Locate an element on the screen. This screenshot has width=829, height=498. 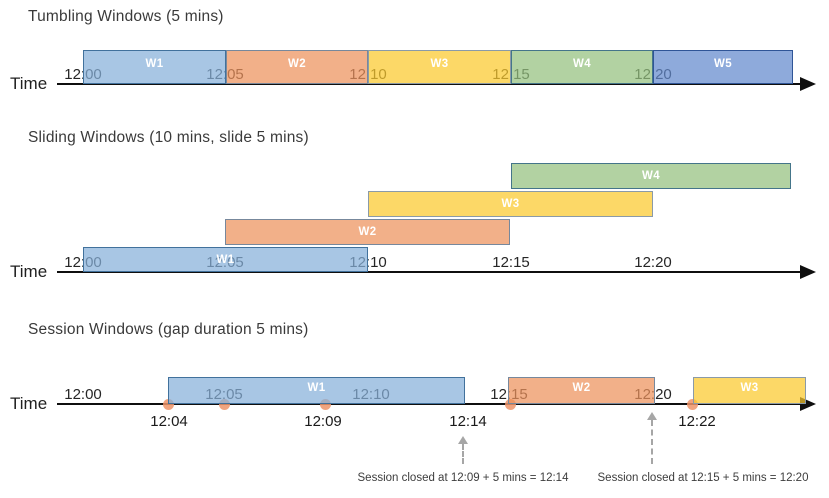
session-annotation: Session closed at 12:15 + 5 mins = 12:20 is located at coordinates (703, 478).